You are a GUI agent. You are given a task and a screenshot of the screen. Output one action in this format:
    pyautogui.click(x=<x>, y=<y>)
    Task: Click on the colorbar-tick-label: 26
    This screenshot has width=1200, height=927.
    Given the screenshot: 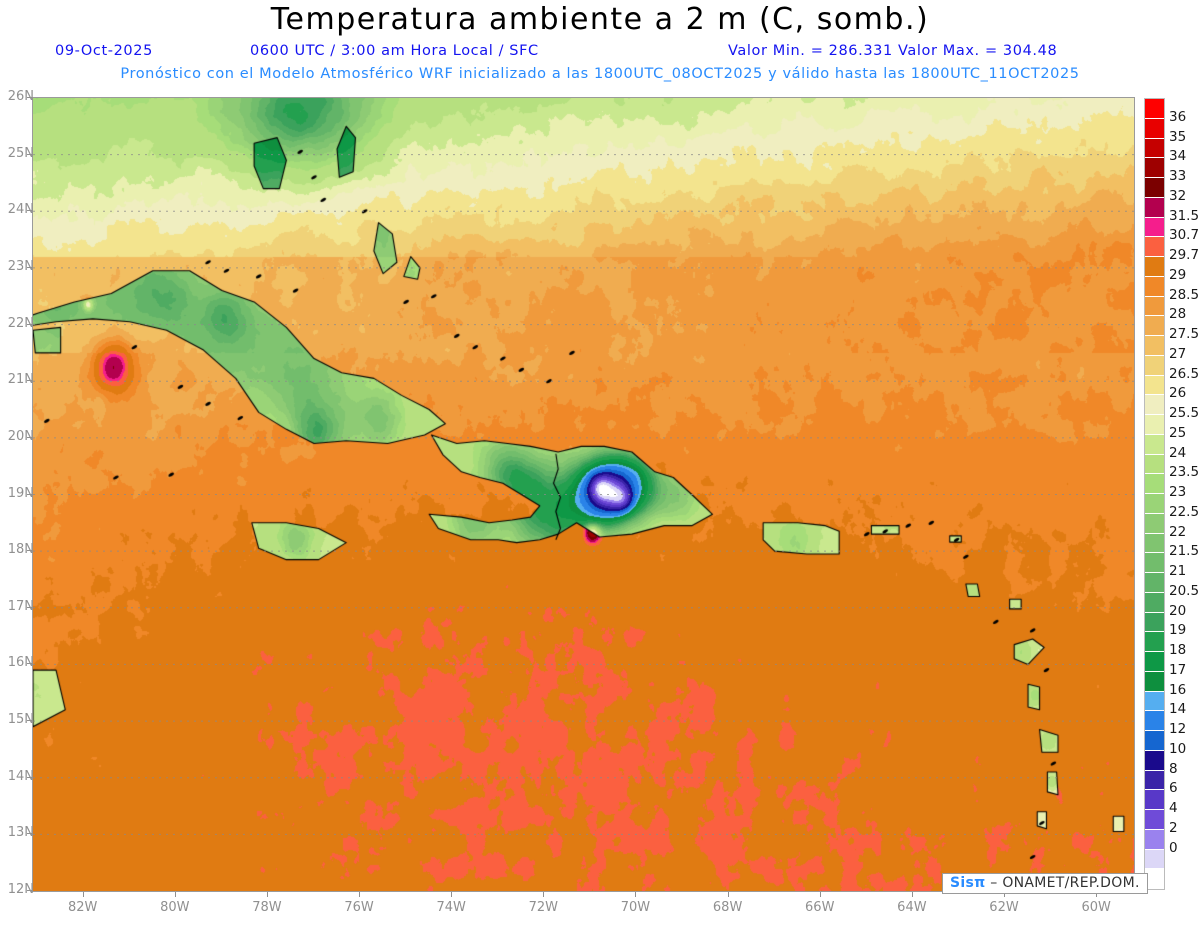 What is the action you would take?
    pyautogui.click(x=1178, y=393)
    